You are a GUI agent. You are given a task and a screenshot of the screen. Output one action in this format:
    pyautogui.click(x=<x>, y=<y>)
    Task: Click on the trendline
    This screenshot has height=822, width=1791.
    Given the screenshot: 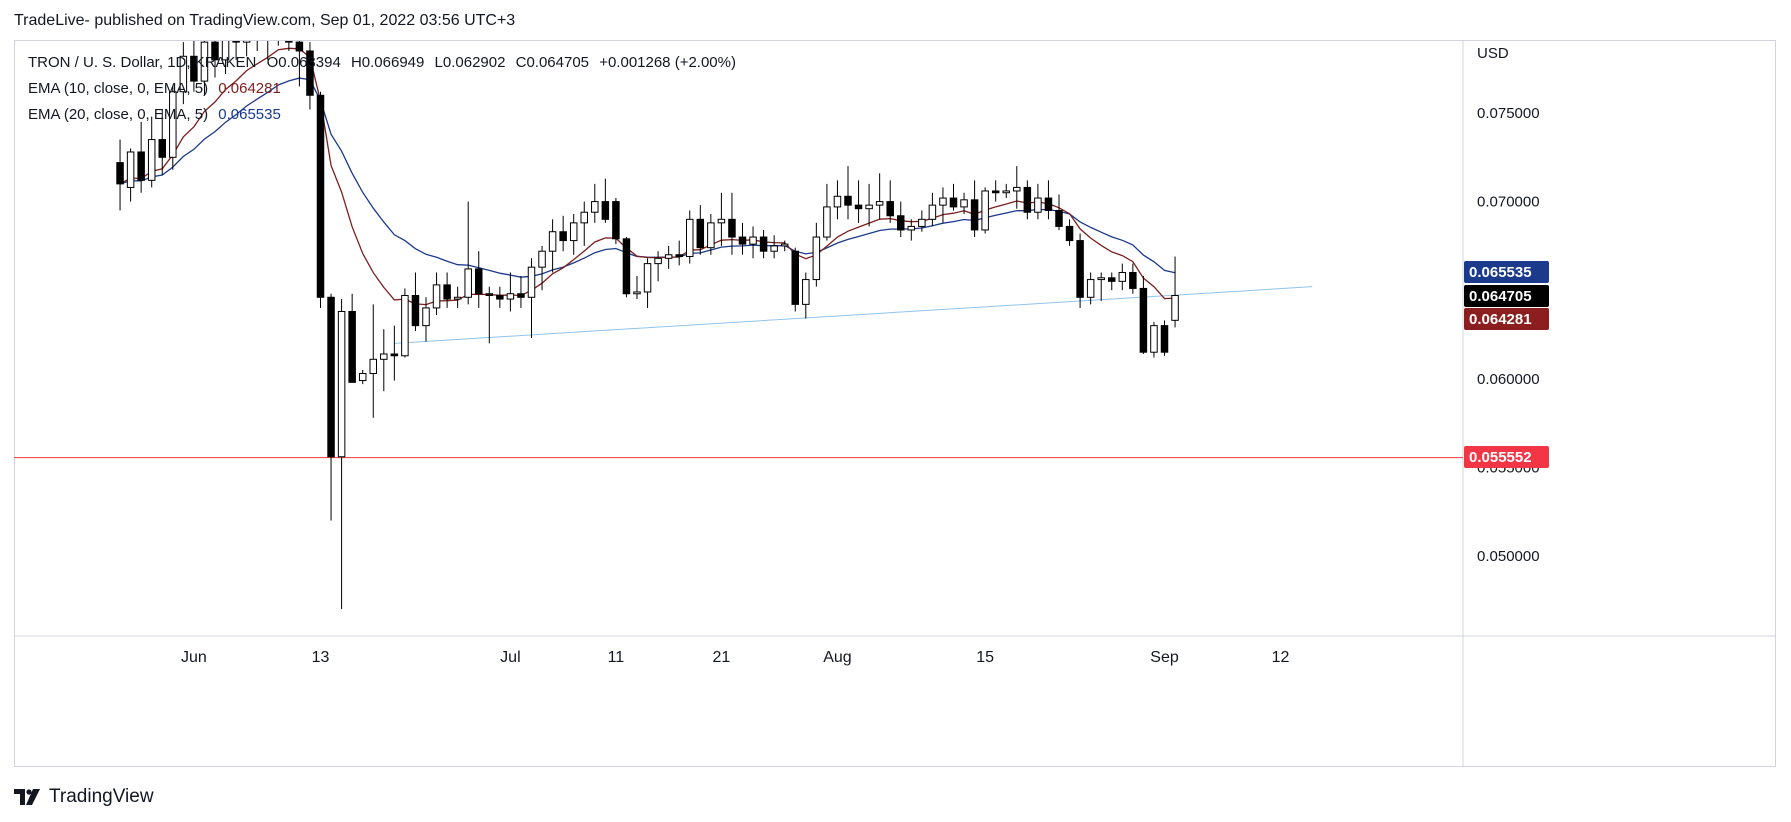 What is the action you would take?
    pyautogui.click(x=853, y=315)
    